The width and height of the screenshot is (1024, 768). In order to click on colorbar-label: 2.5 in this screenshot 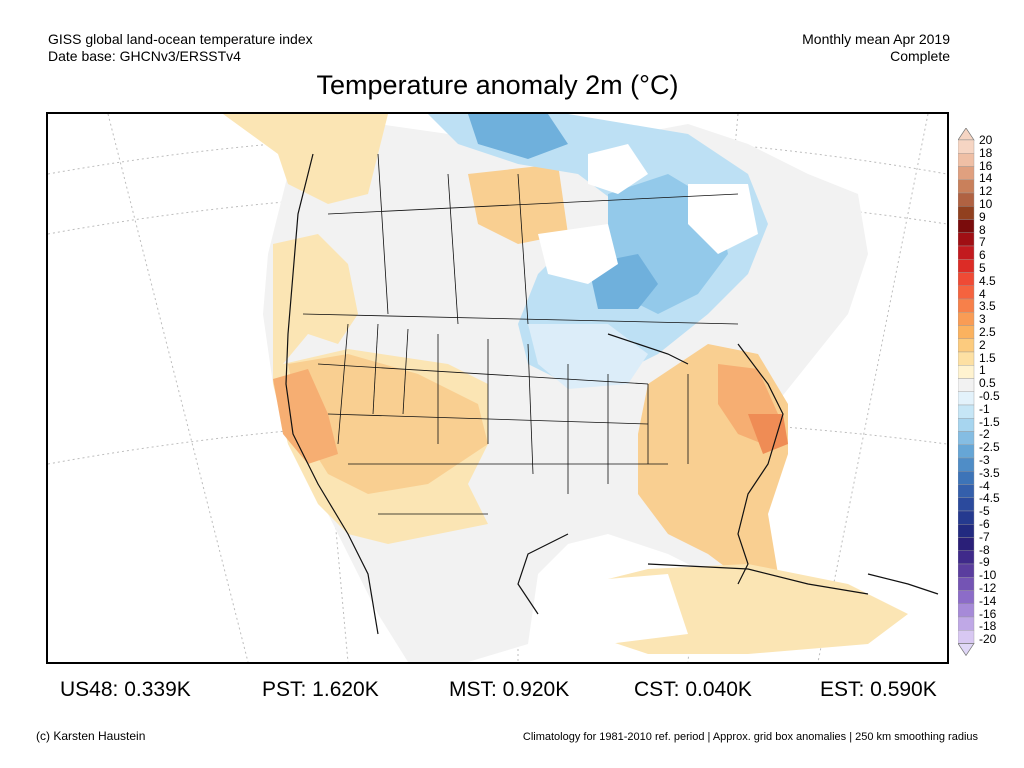, I will do `click(987, 332)`.